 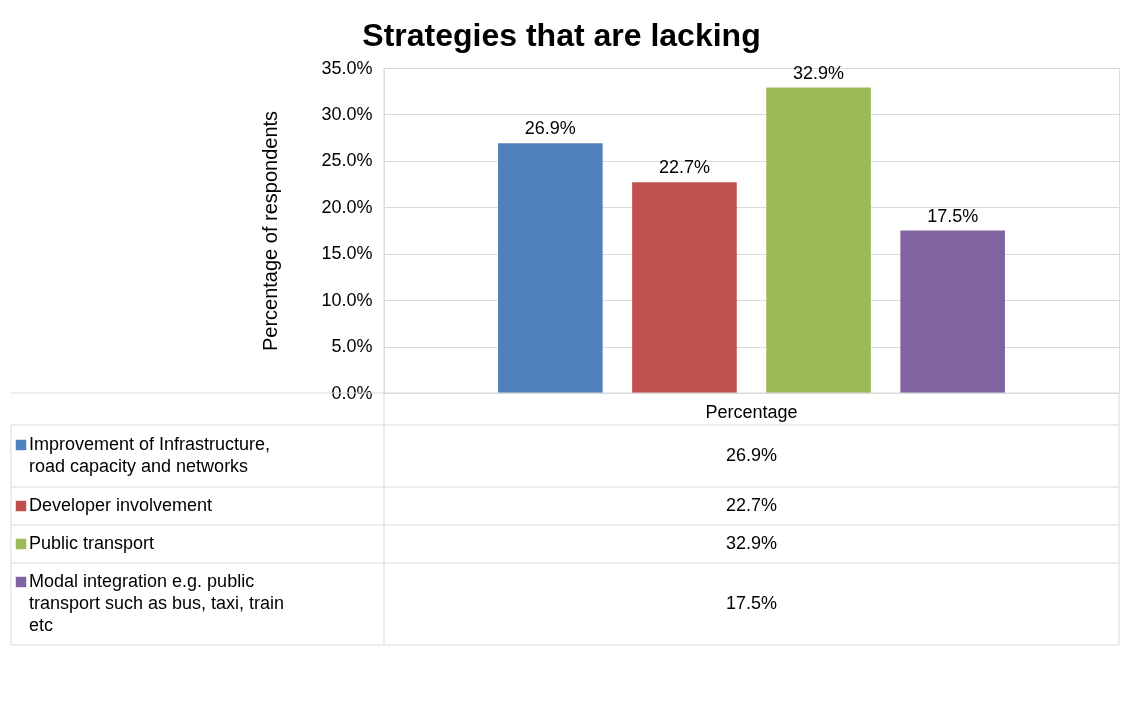 What do you see at coordinates (352, 392) in the screenshot?
I see `y-tick-label: 0.0%` at bounding box center [352, 392].